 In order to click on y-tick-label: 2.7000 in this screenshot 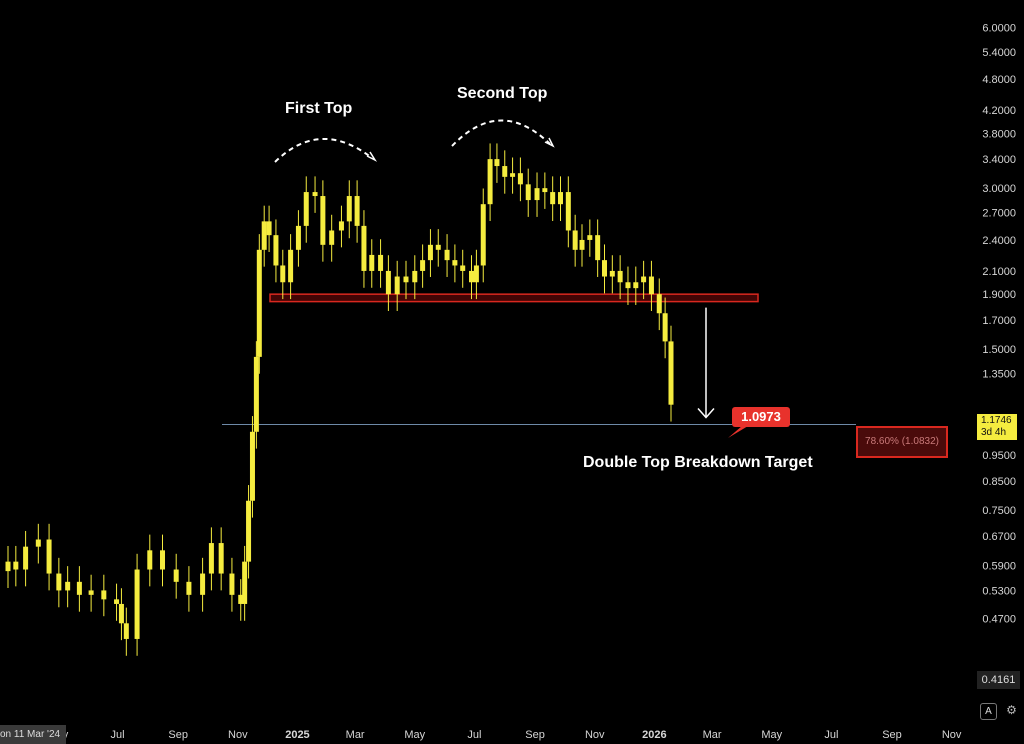, I will do `click(999, 214)`.